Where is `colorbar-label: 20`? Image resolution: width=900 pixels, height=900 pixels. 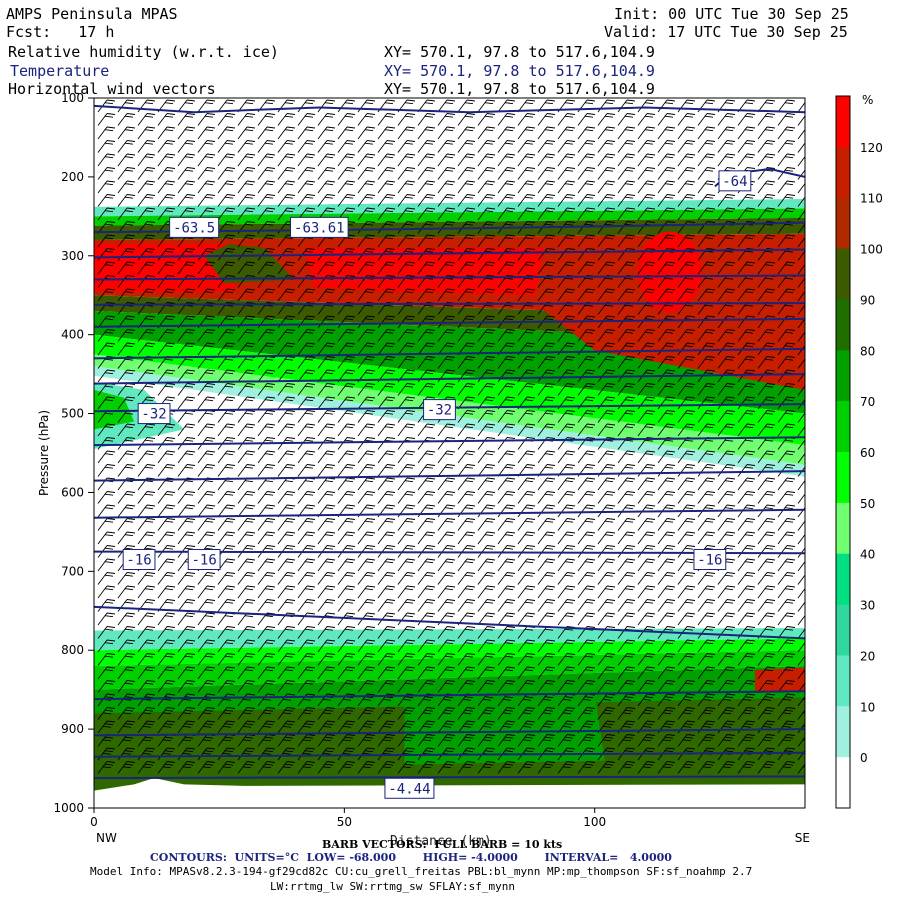
colorbar-label: 20 is located at coordinates (867, 656).